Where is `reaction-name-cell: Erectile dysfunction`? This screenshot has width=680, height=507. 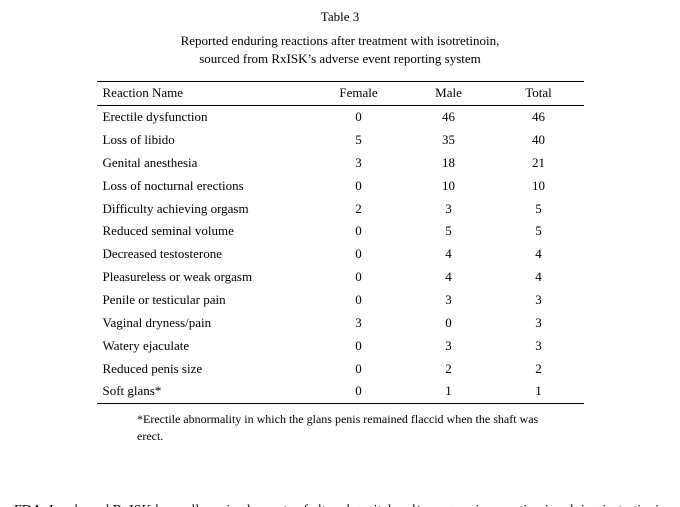 reaction-name-cell: Erectile dysfunction is located at coordinates (155, 117).